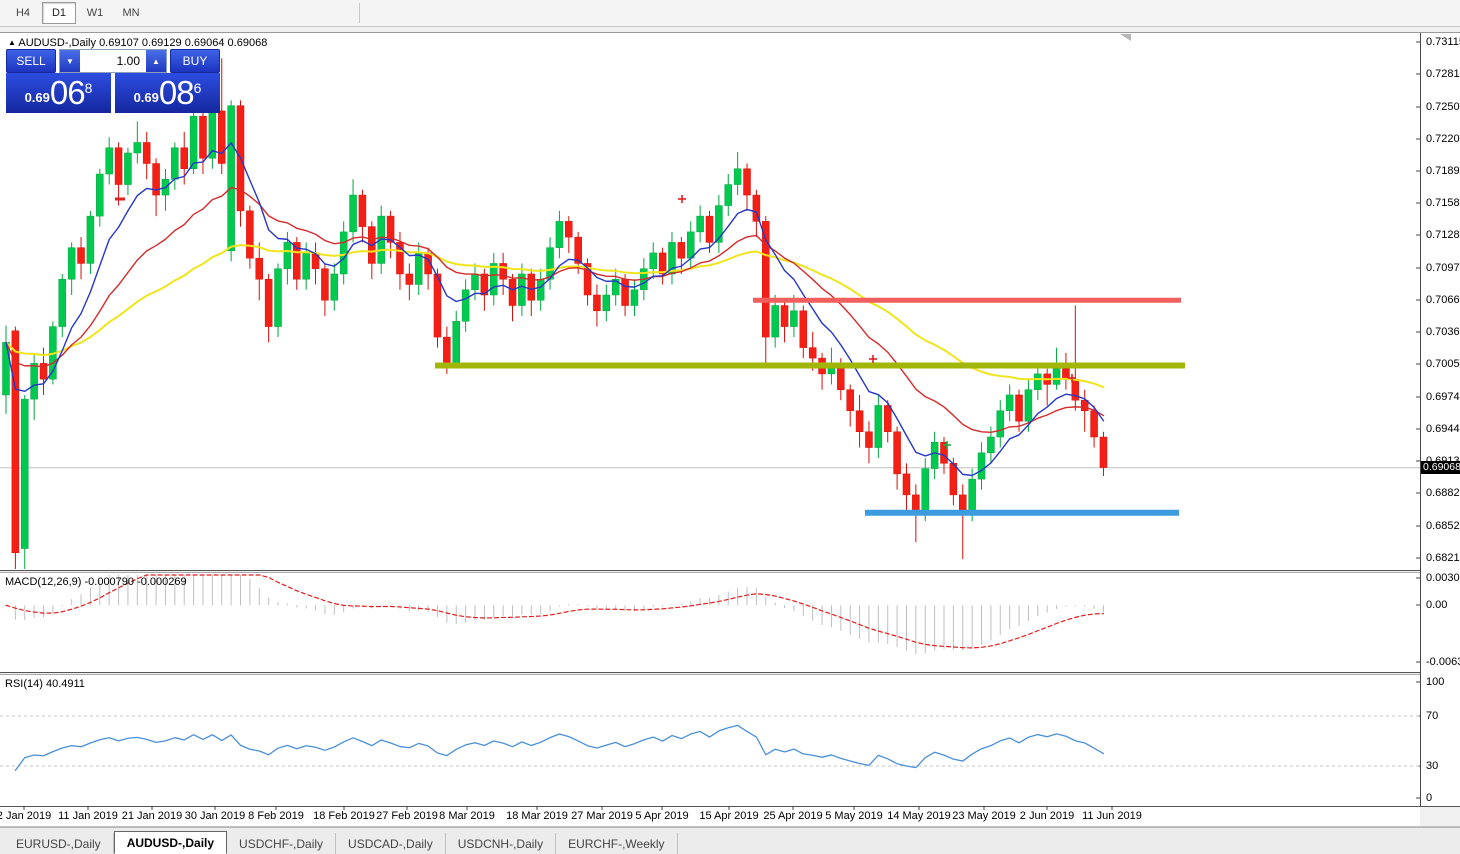 The width and height of the screenshot is (1460, 854). What do you see at coordinates (1440, 419) in the screenshot?
I see `price-axis` at bounding box center [1440, 419].